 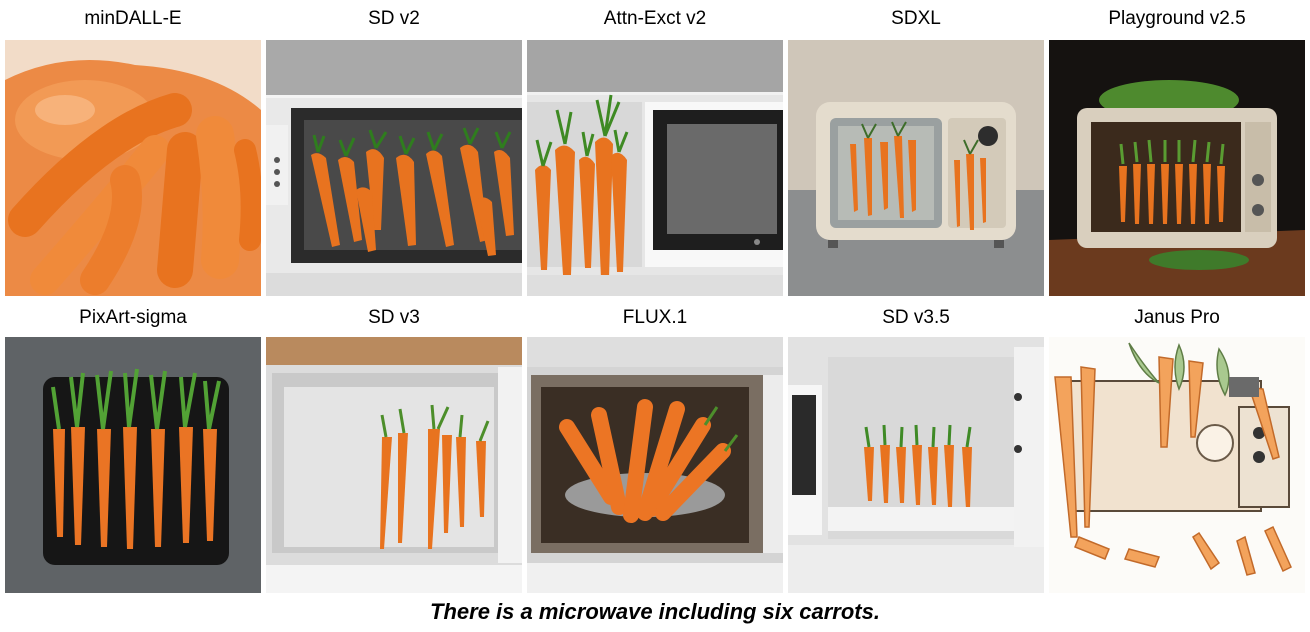 What do you see at coordinates (1177, 18) in the screenshot?
I see `model-label: Playground v2.5` at bounding box center [1177, 18].